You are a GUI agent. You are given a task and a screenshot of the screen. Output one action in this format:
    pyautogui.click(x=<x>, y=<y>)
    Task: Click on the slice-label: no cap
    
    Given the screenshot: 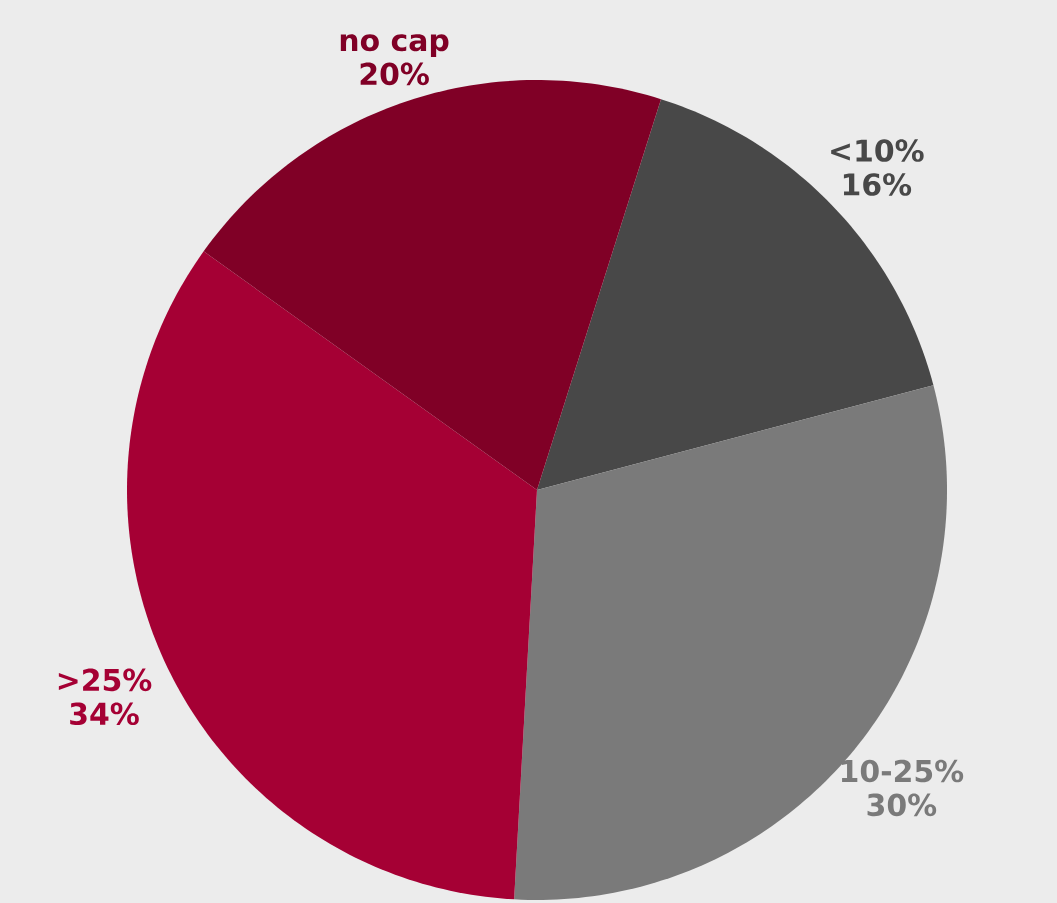 What is the action you would take?
    pyautogui.click(x=394, y=46)
    